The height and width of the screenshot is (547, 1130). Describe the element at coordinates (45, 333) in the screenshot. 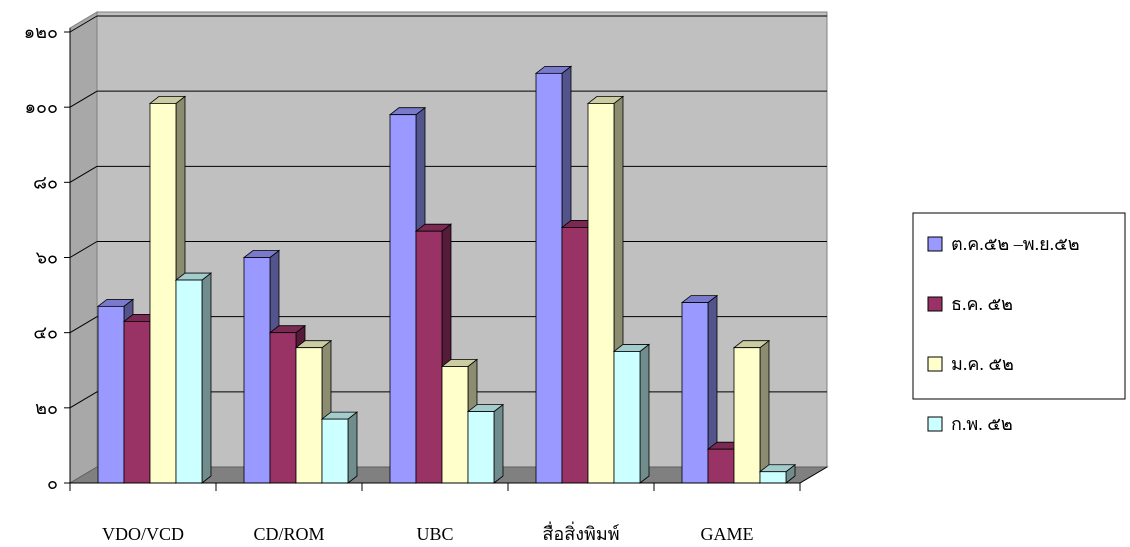

I see `y-tick-label: ๔๐` at that location.